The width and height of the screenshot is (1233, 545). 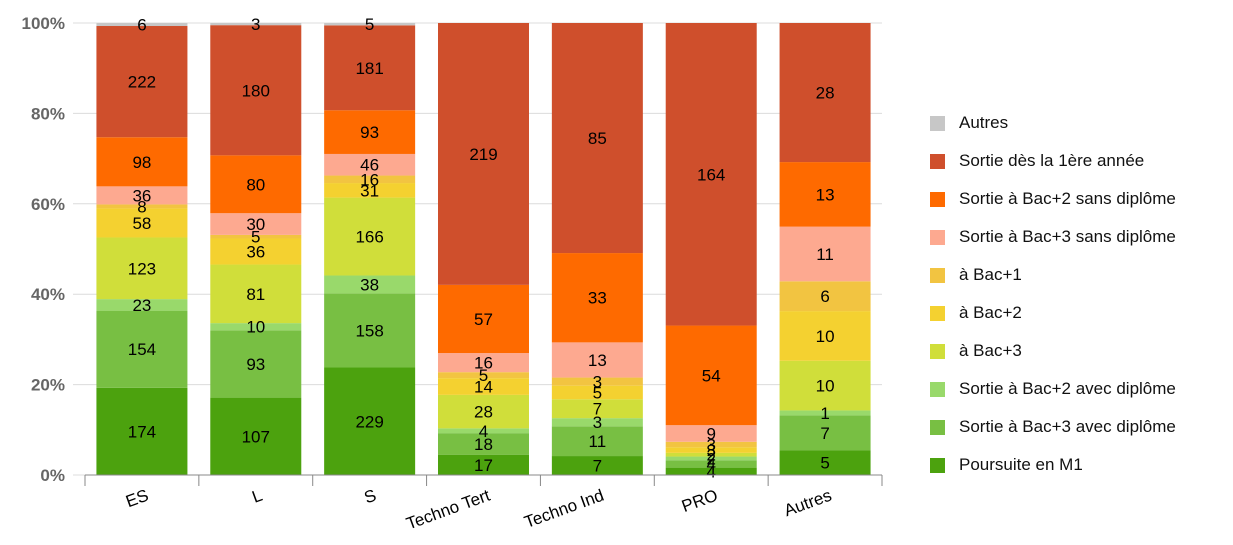 I want to click on data-label: 11, so click(x=598, y=441).